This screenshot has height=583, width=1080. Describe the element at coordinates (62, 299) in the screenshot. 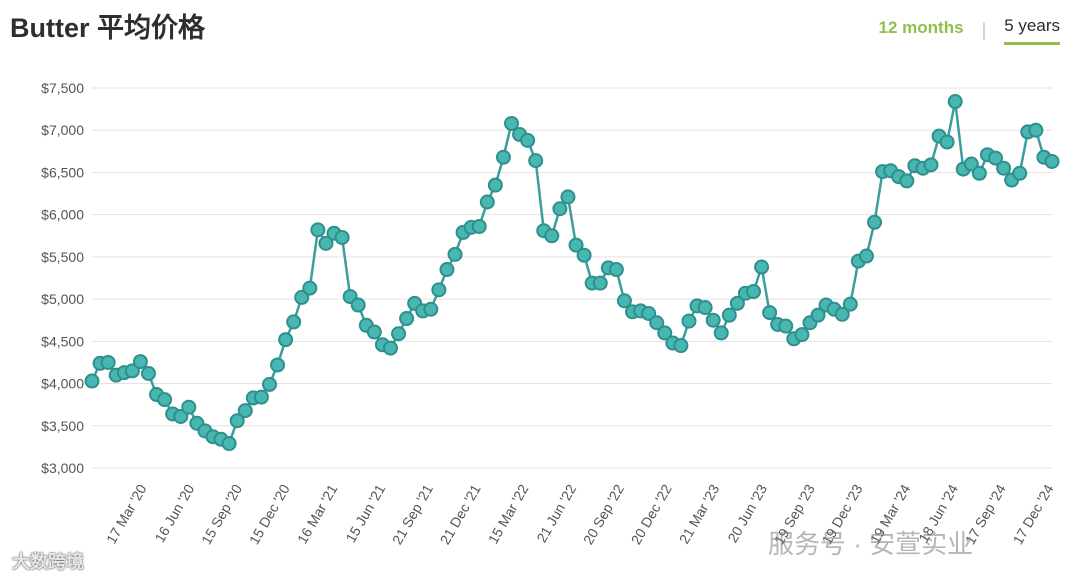

I see `y-tick-label: $5,000` at that location.